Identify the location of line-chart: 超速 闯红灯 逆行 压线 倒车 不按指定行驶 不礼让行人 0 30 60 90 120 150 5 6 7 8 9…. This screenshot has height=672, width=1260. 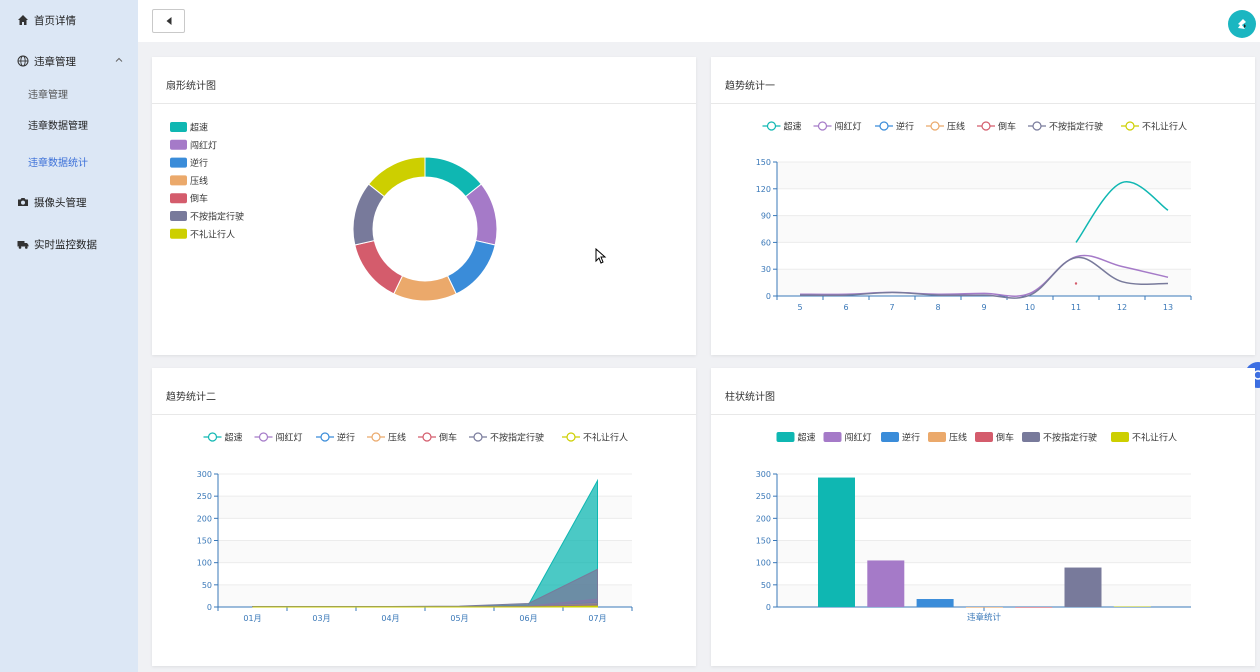
(974, 216).